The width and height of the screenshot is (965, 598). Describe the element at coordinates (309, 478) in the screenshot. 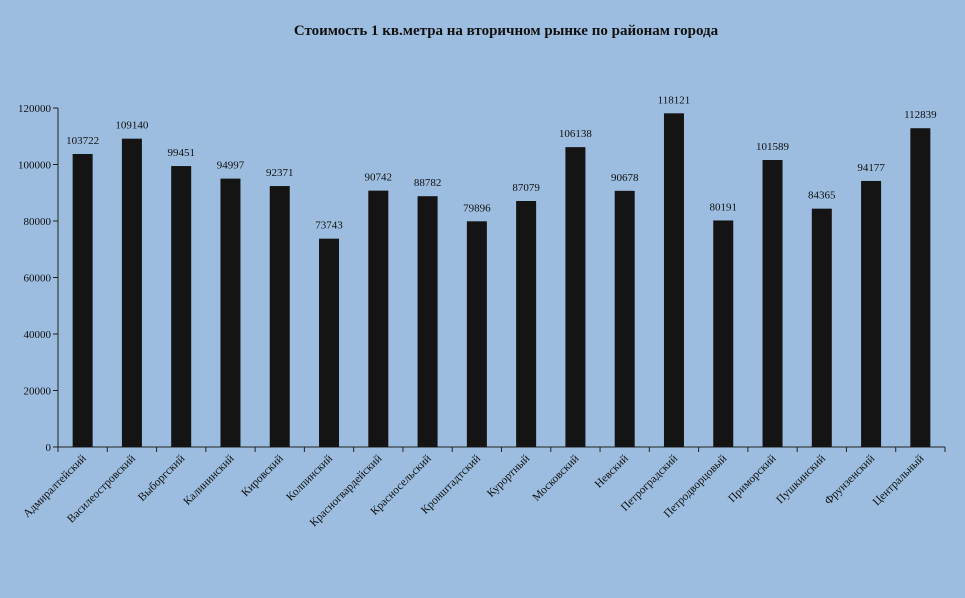

I see `x-category-label: Колпинский` at that location.